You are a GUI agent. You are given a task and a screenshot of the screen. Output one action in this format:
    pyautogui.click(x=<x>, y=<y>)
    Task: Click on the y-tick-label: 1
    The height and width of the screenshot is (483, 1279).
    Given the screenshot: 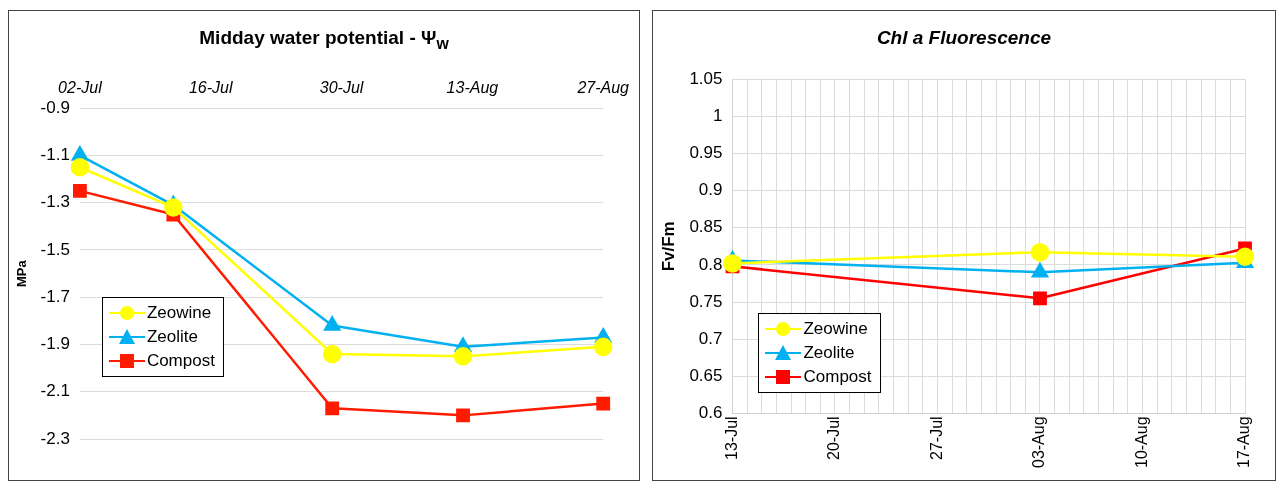 What is the action you would take?
    pyautogui.click(x=718, y=116)
    